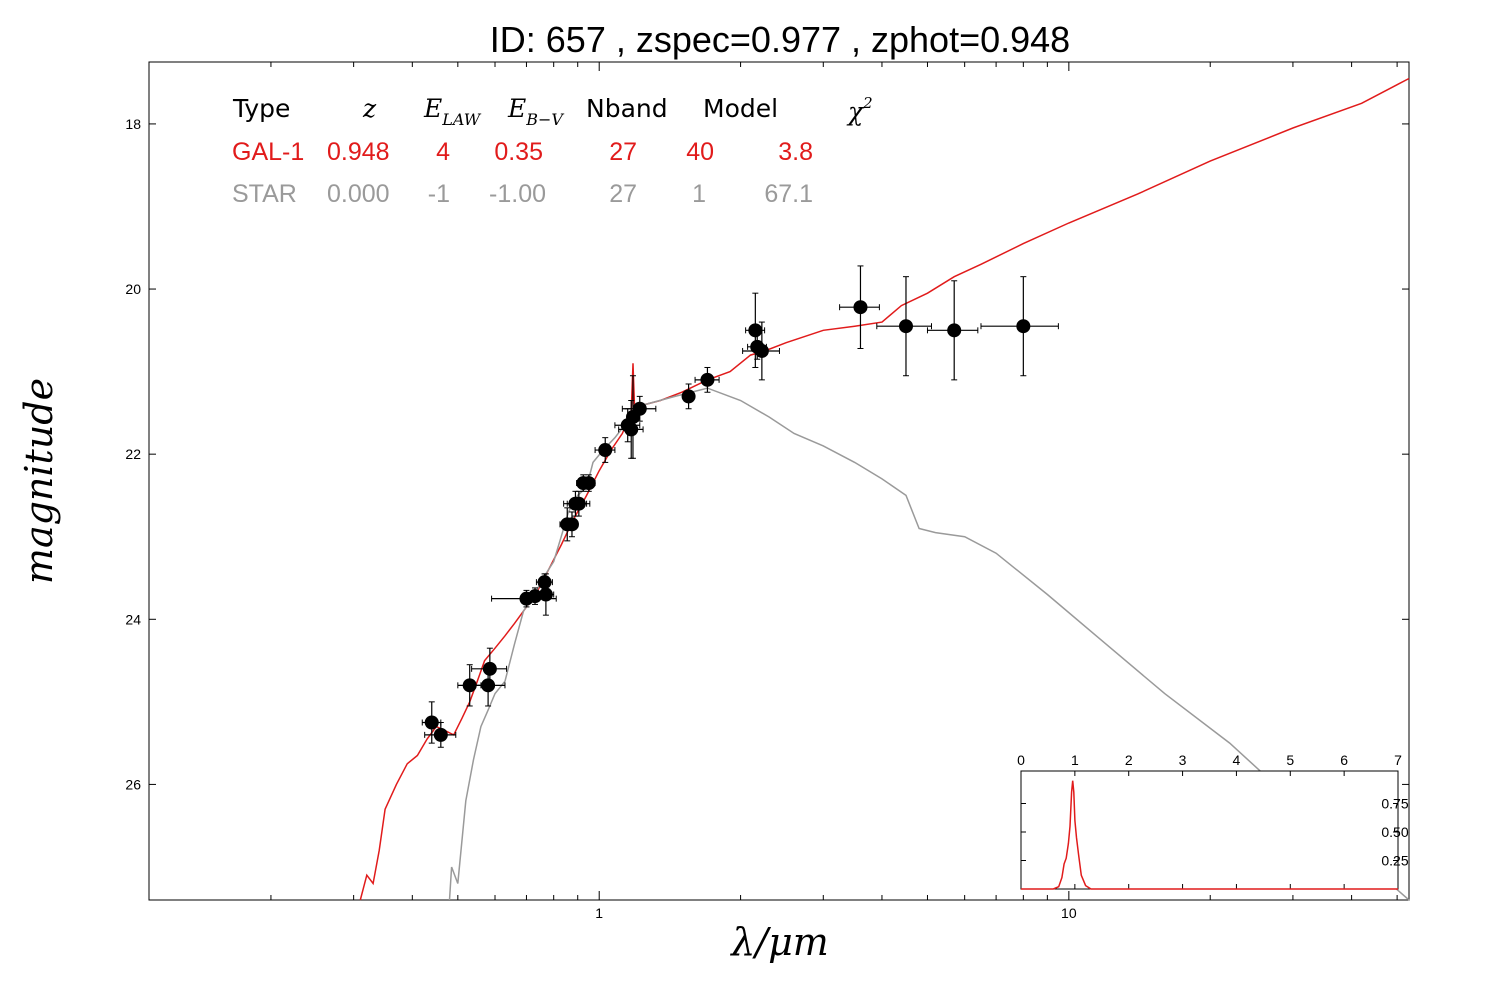 Image resolution: width=1500 pixels, height=1000 pixels. I want to click on x-axis-label: λ/μm, so click(779, 942).